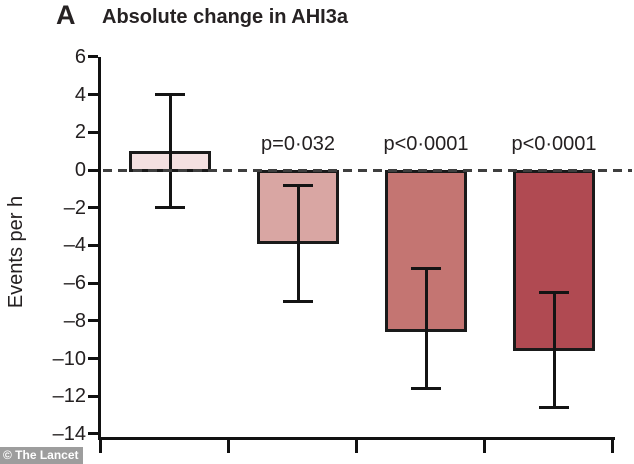 Image resolution: width=634 pixels, height=464 pixels. What do you see at coordinates (367, 170) in the screenshot?
I see `zero-baseline` at bounding box center [367, 170].